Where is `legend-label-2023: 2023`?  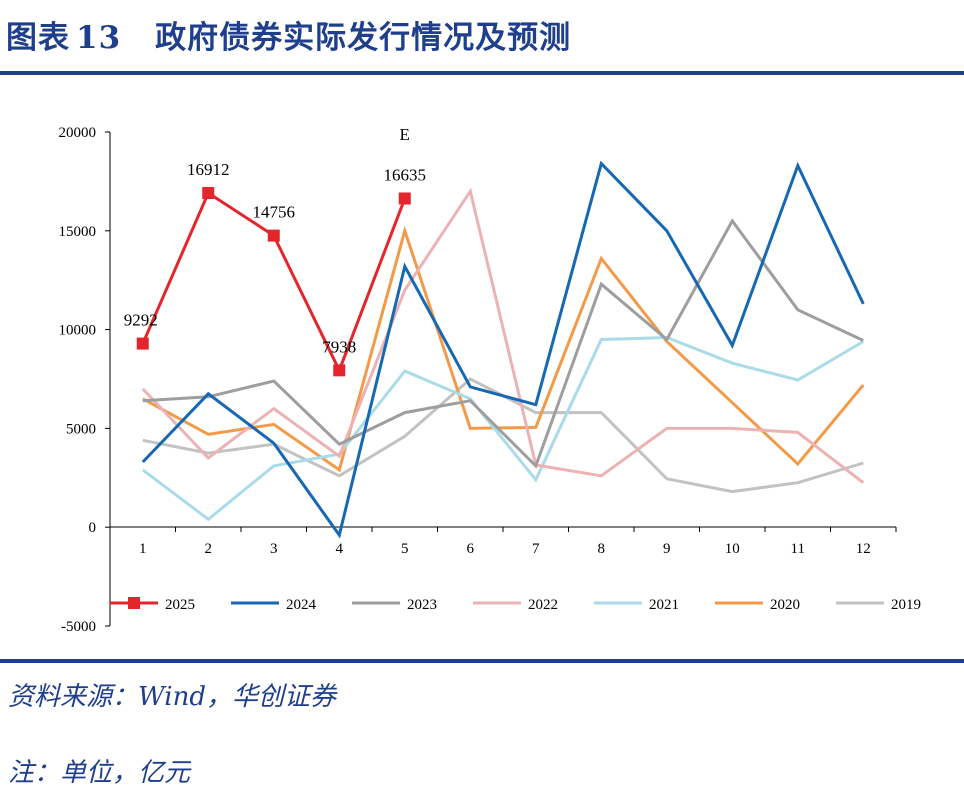 legend-label-2023: 2023 is located at coordinates (422, 605).